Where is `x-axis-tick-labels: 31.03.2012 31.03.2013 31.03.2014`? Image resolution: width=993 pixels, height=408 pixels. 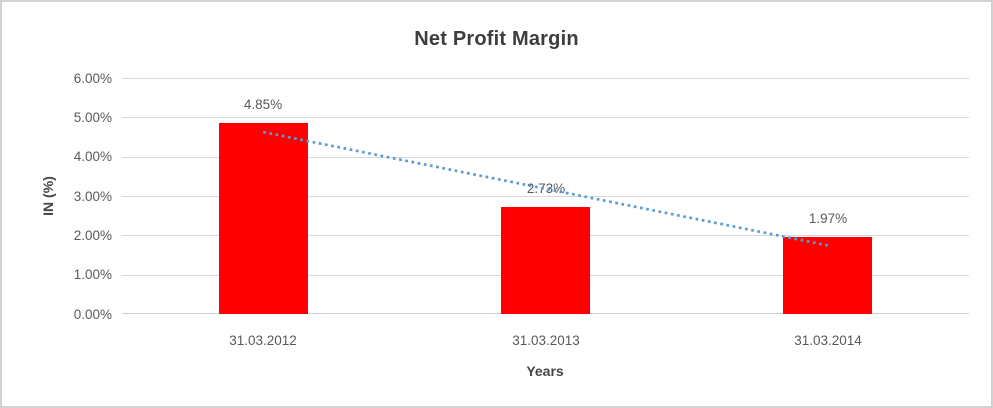
x-axis-tick-labels: 31.03.2012 31.03.2013 31.03.2014 is located at coordinates (545, 341).